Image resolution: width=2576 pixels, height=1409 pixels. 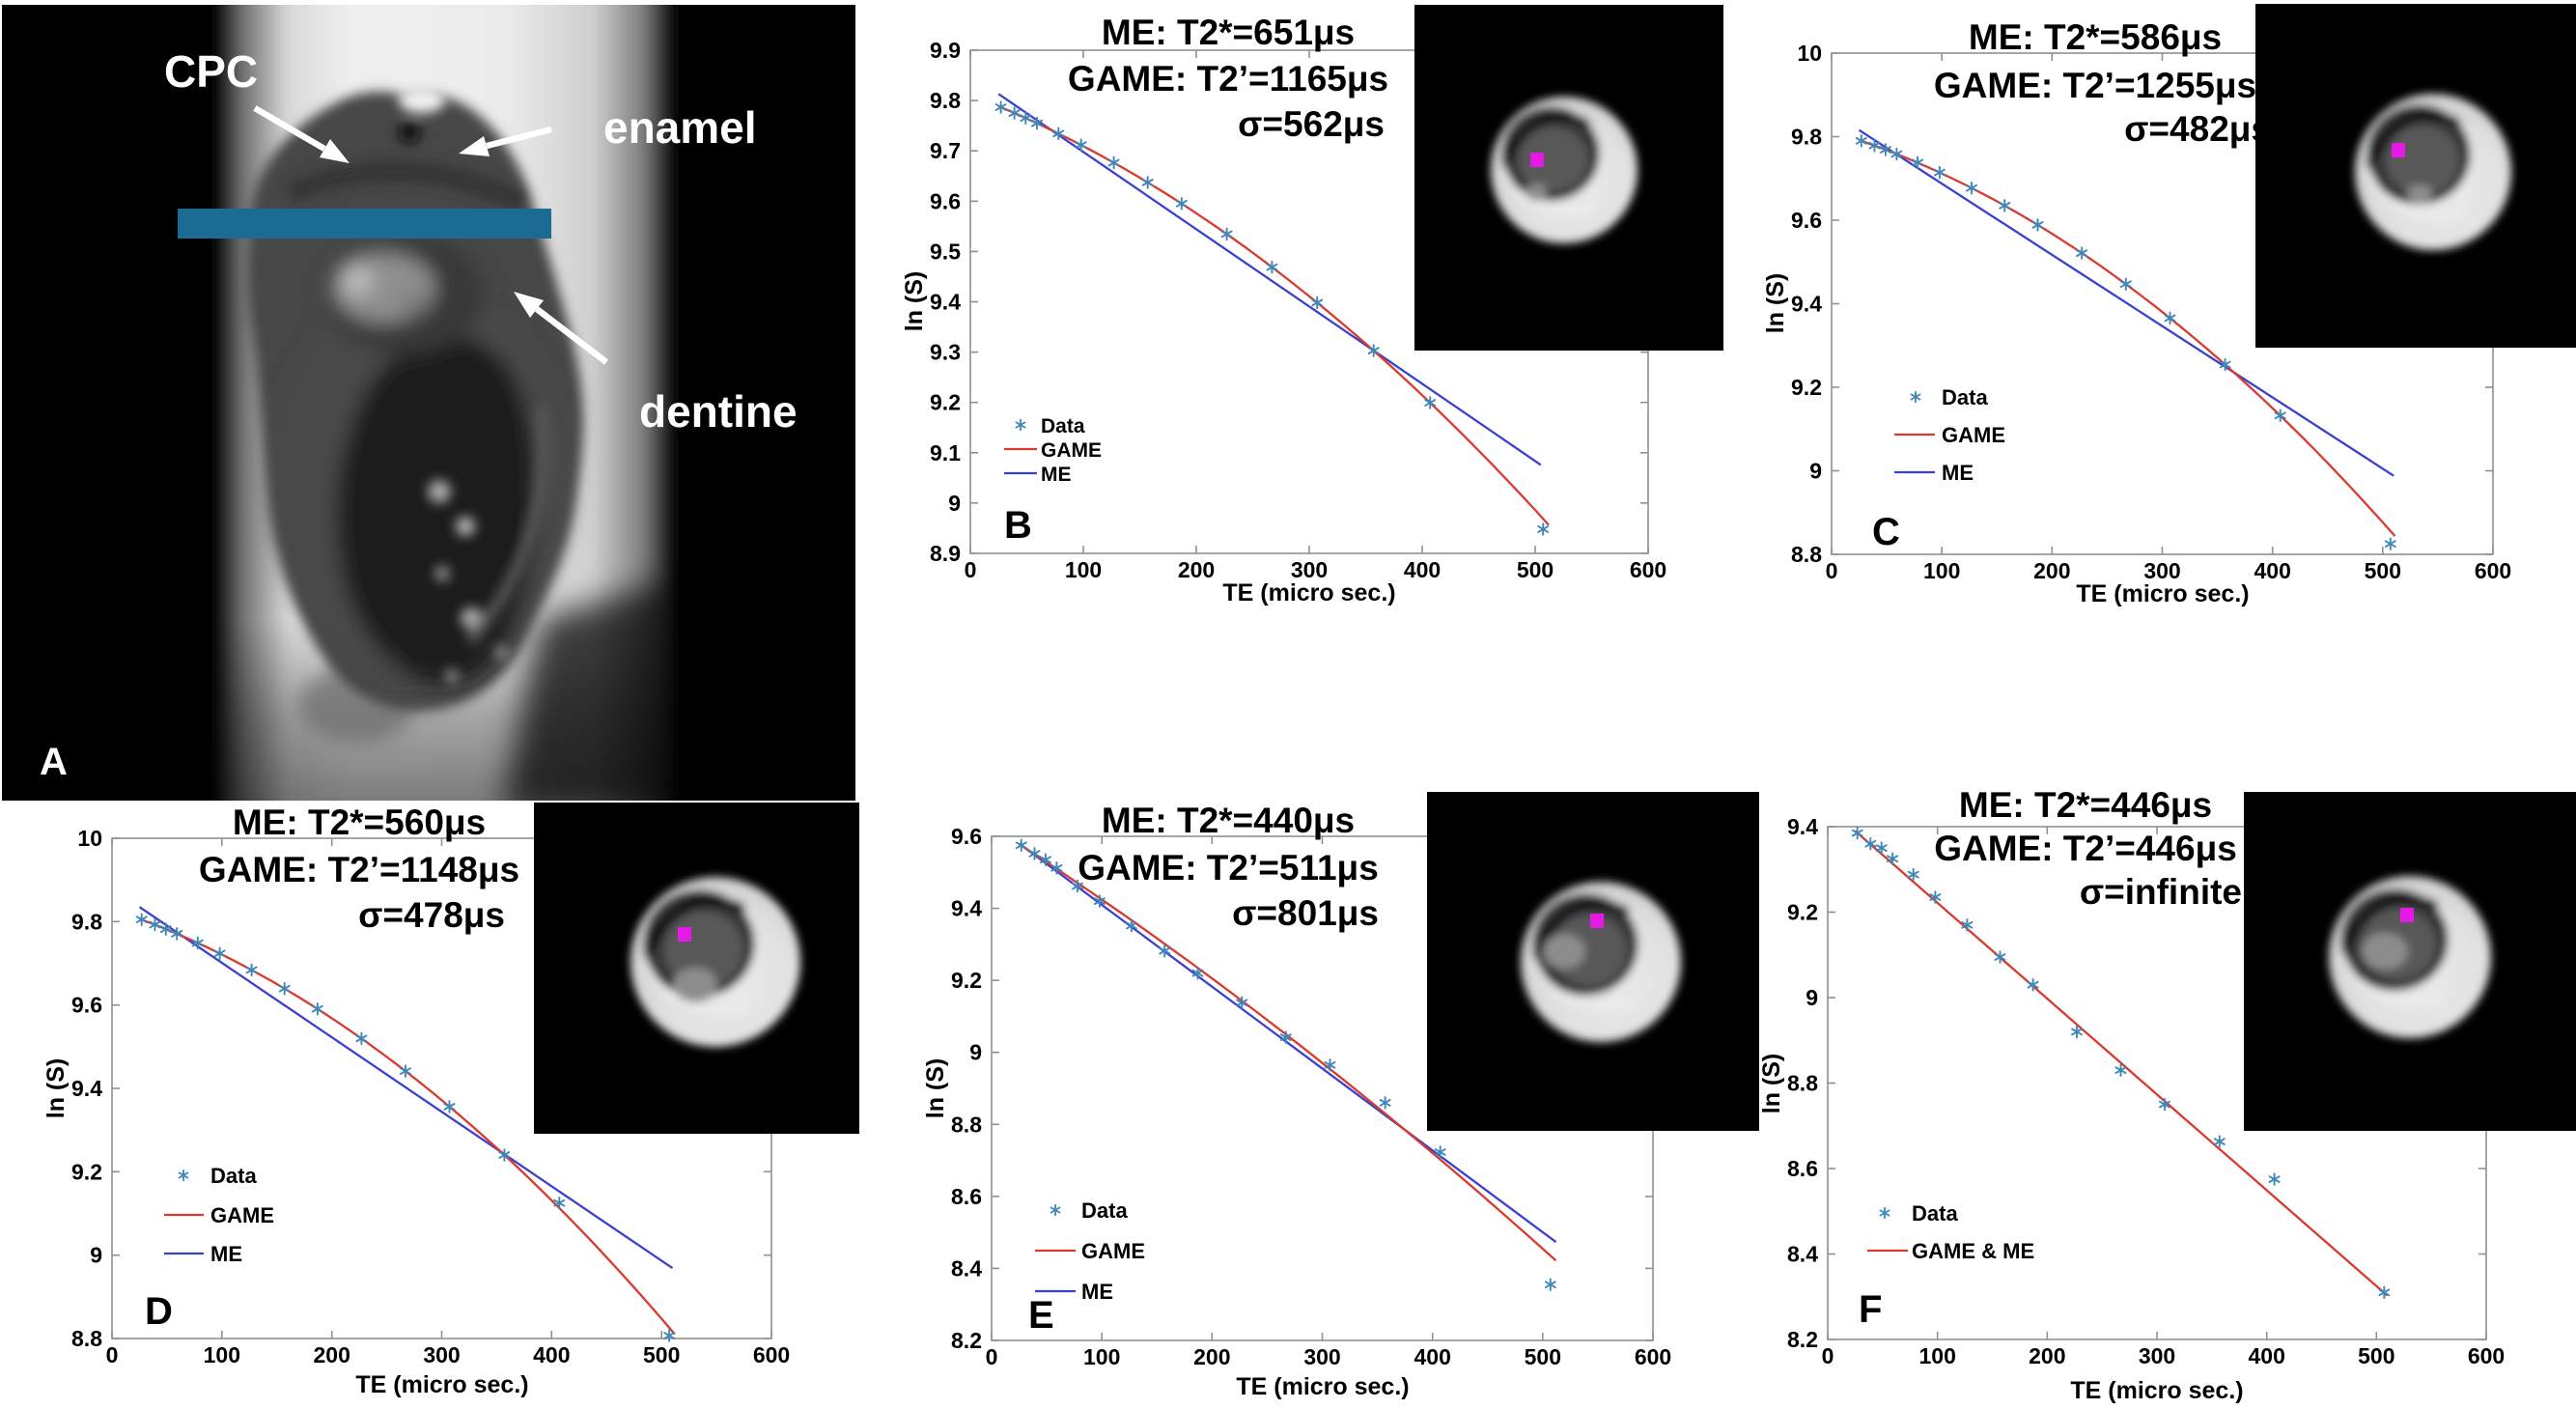 I want to click on svg-text: D, so click(x=159, y=1311).